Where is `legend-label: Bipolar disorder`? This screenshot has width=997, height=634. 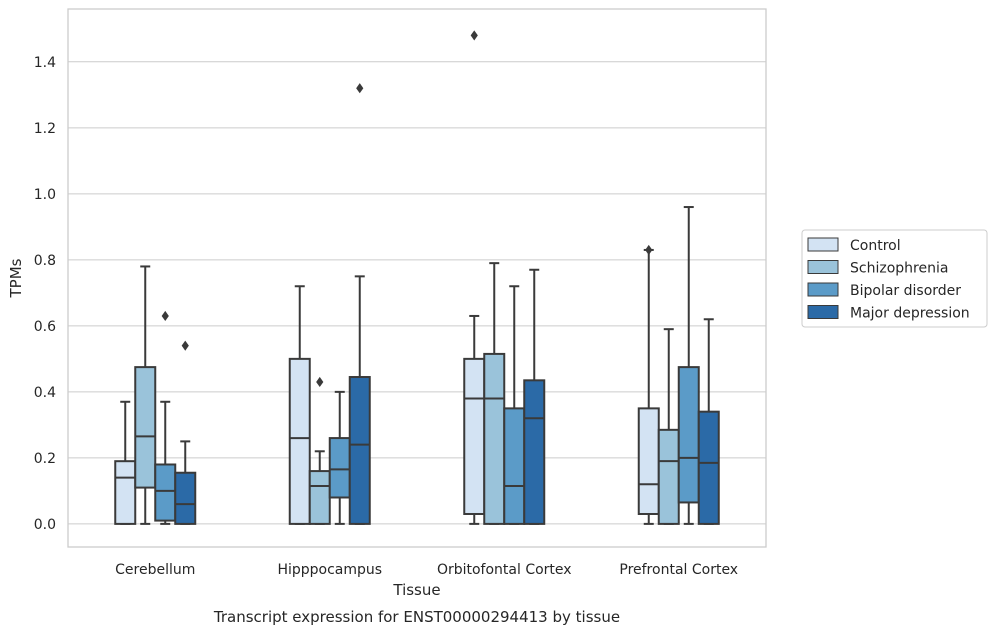 legend-label: Bipolar disorder is located at coordinates (905, 291).